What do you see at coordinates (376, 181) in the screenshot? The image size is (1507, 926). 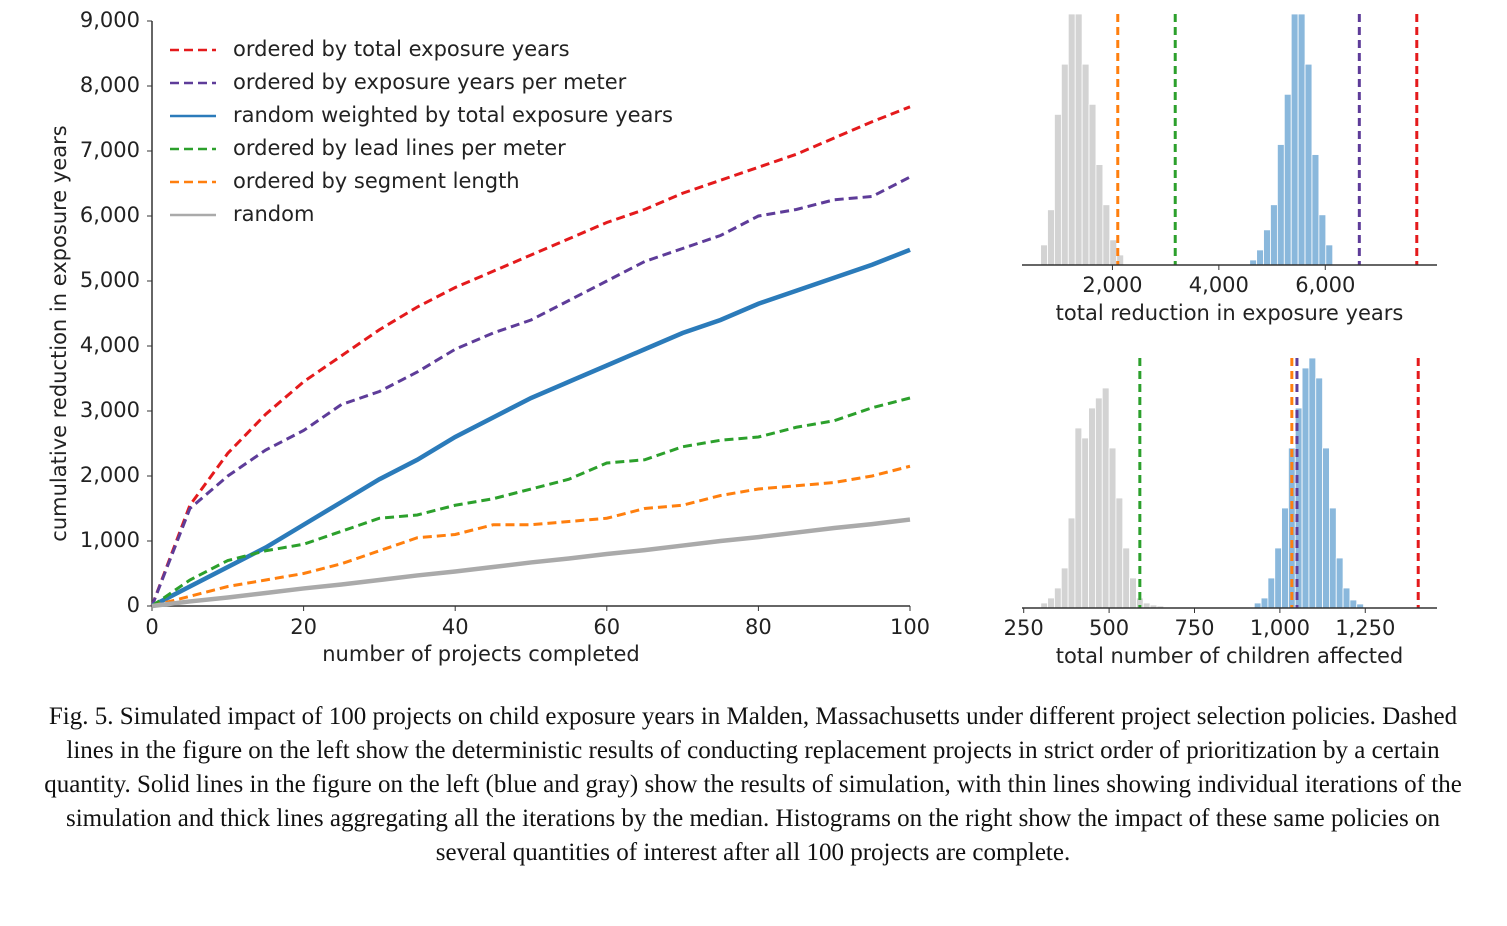 I see `legend-label: ordered by segment length` at bounding box center [376, 181].